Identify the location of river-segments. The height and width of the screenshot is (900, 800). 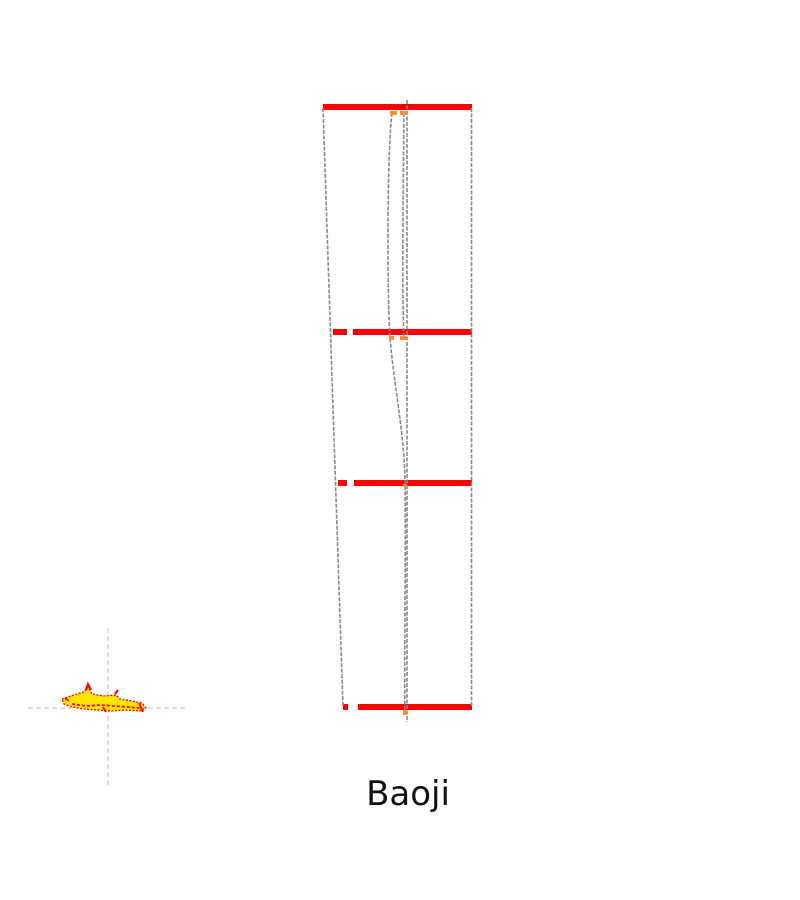
(397, 407).